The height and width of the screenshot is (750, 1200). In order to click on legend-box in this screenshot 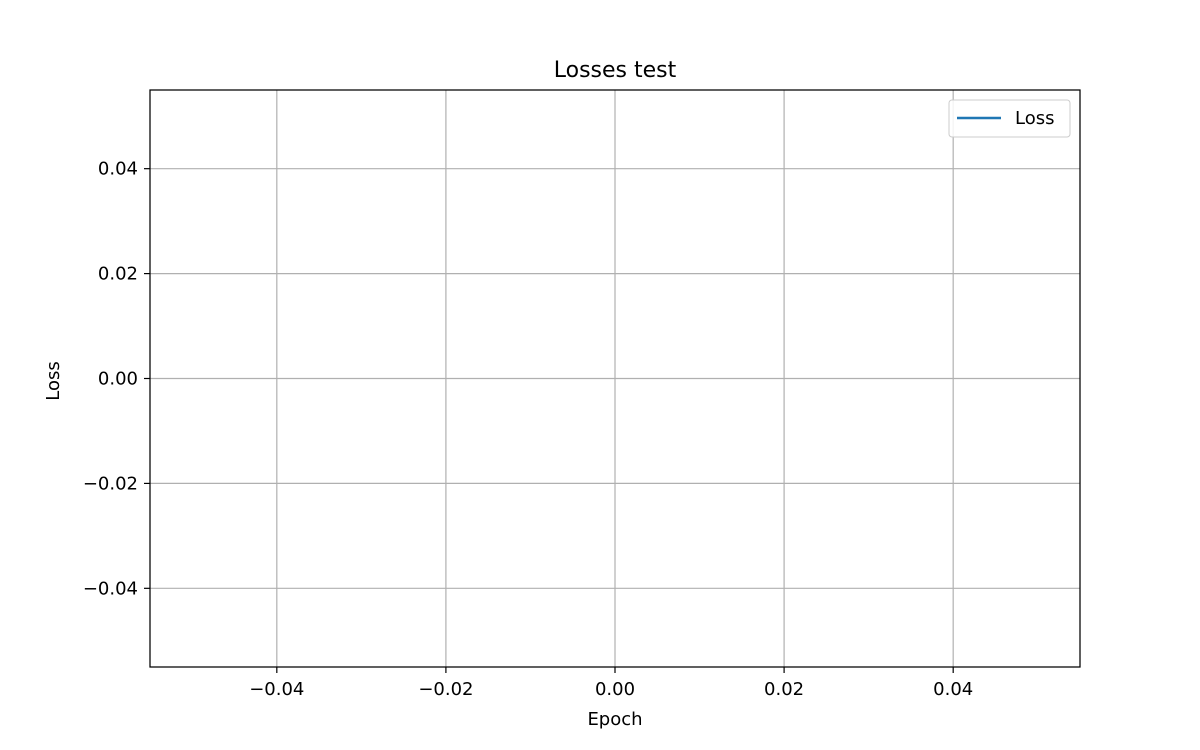, I will do `click(1009, 118)`.